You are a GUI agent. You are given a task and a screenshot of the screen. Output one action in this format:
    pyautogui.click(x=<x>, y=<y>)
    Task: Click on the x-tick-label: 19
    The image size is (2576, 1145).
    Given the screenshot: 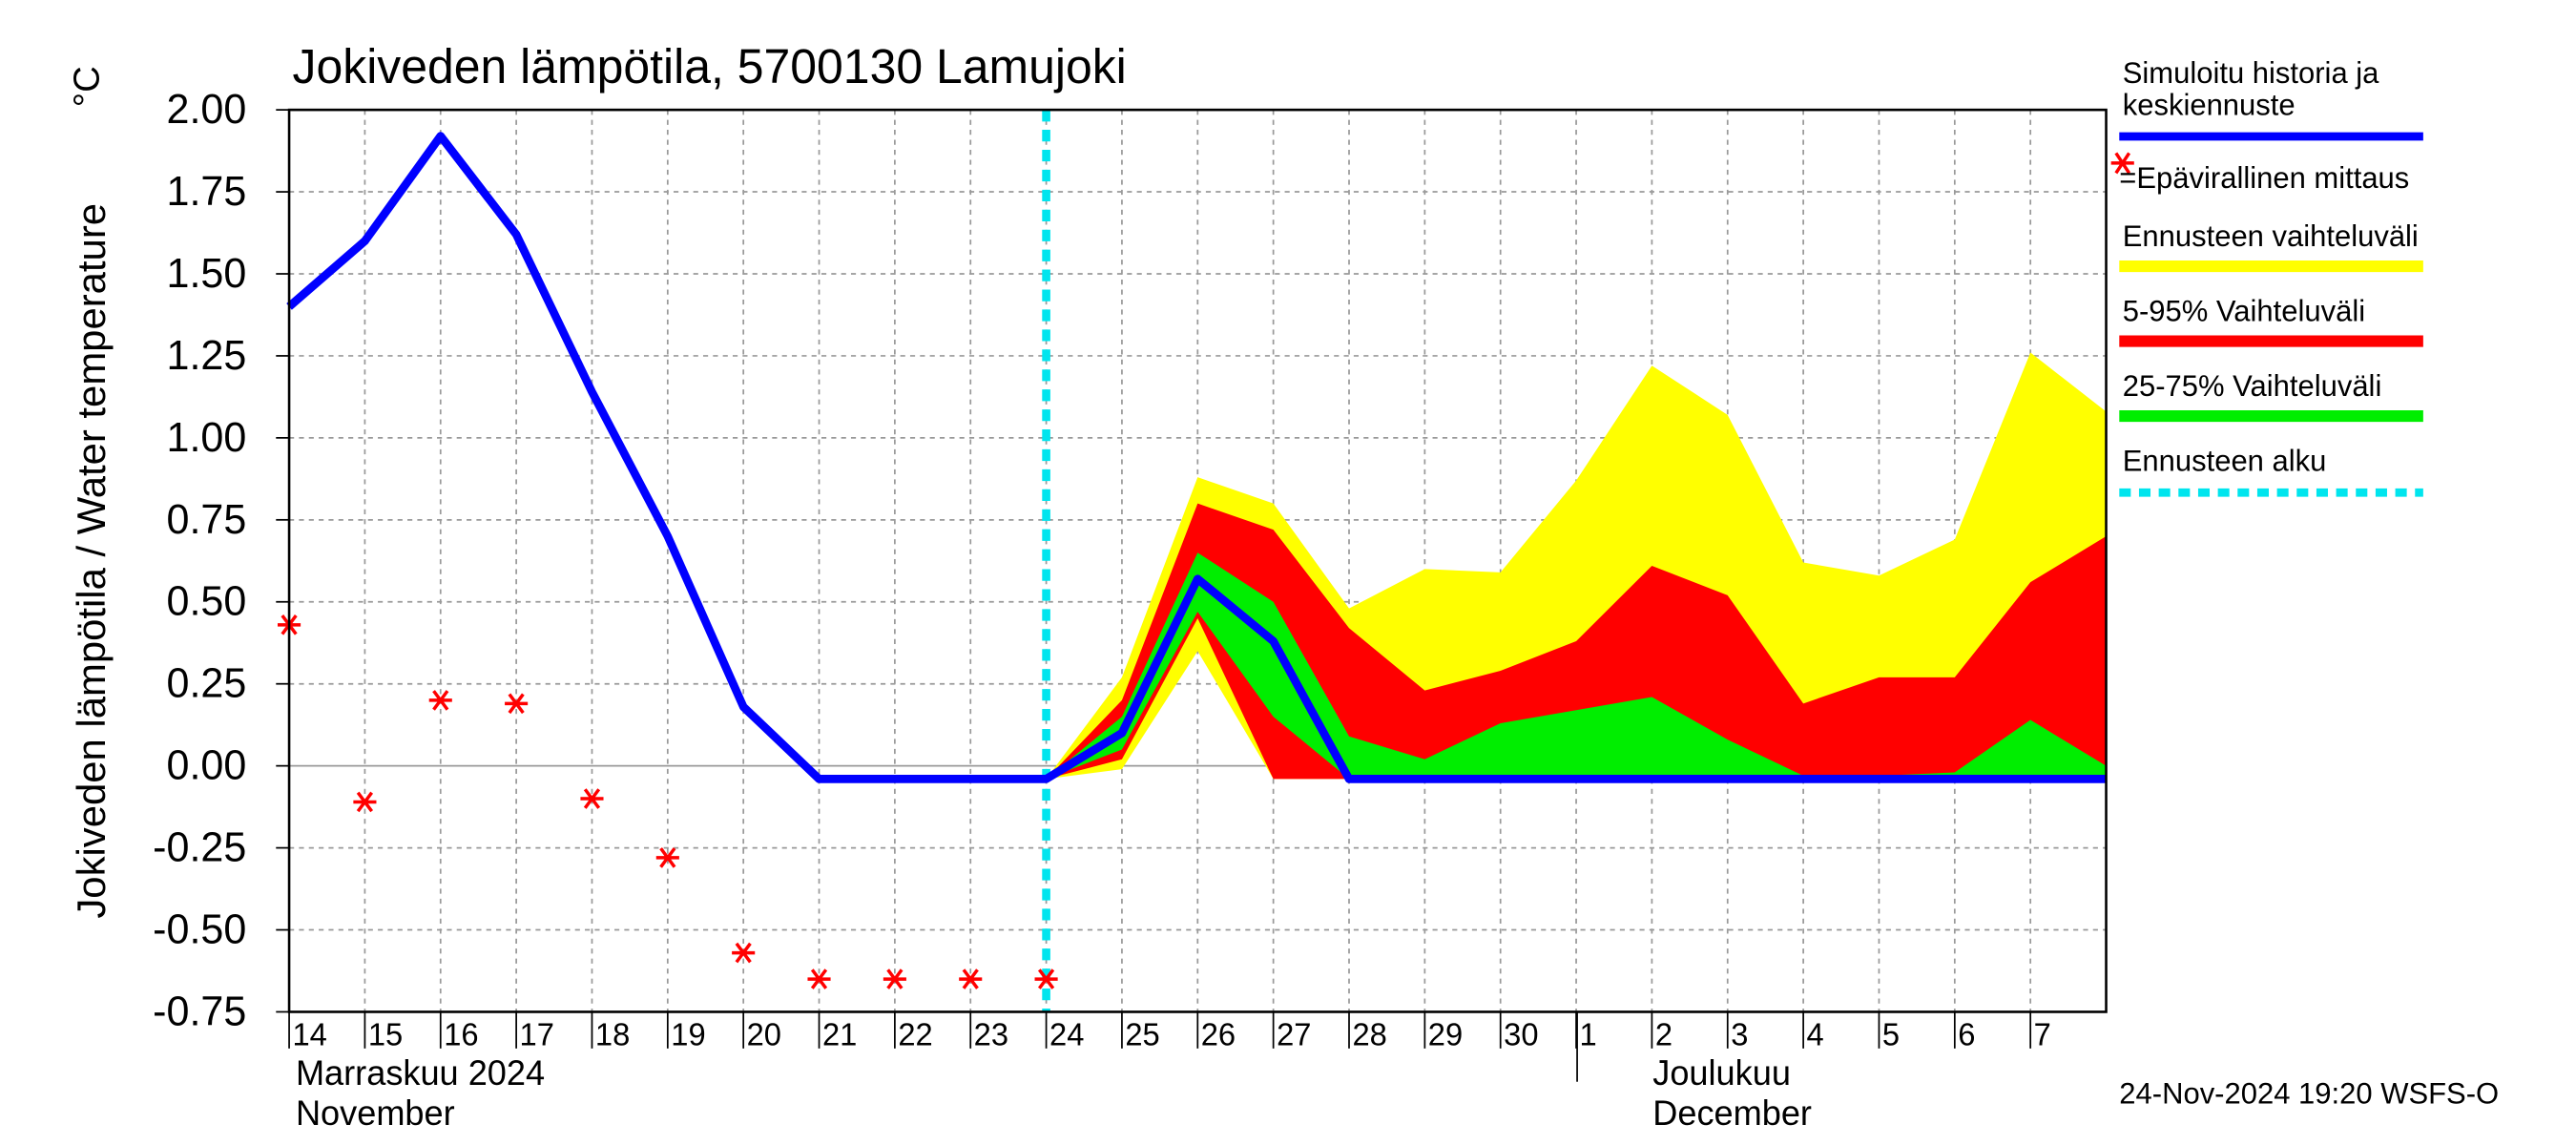 What is the action you would take?
    pyautogui.click(x=688, y=1034)
    